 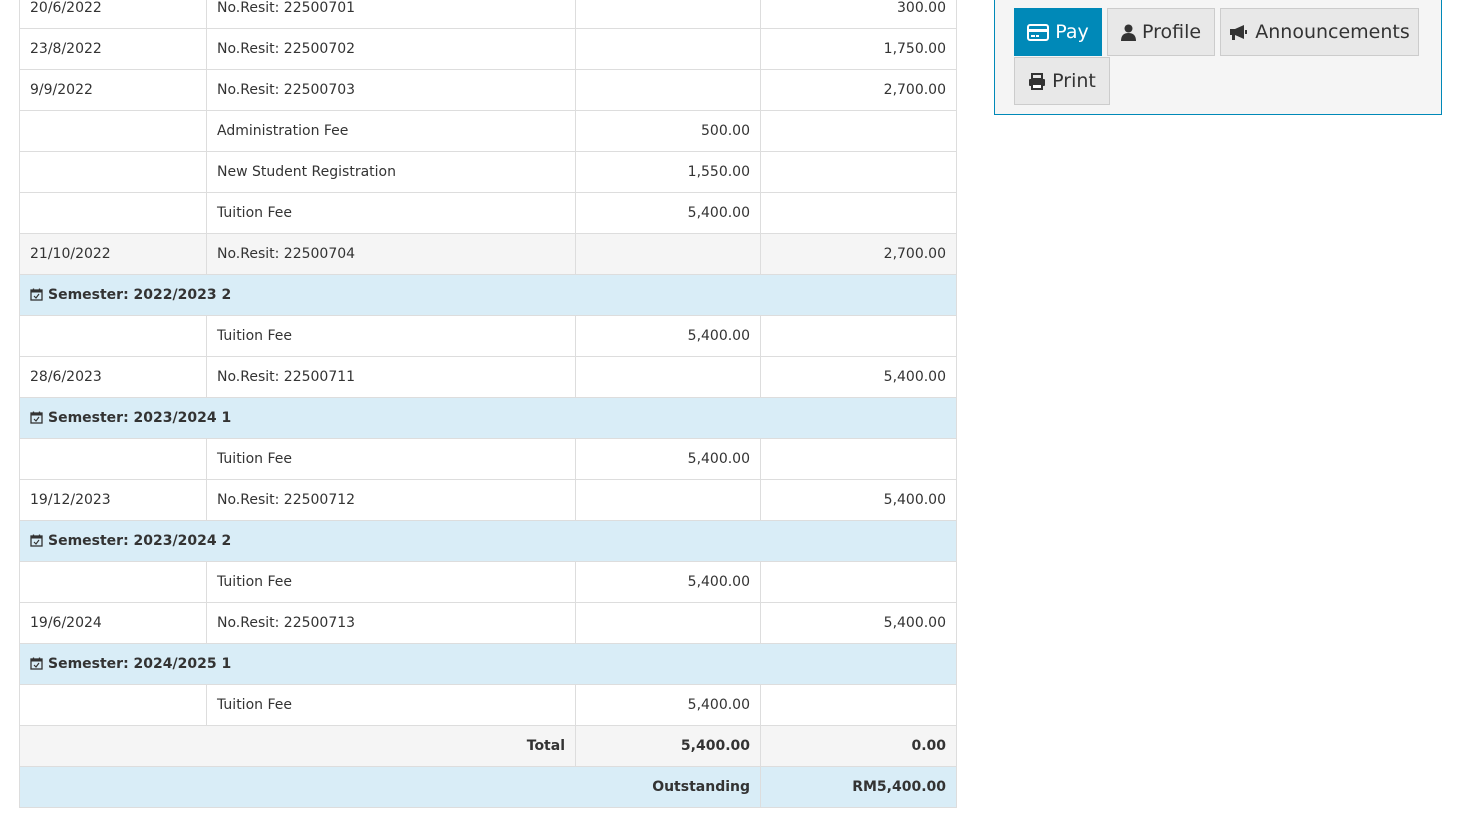 I want to click on semester-header-row: Semester: 2024/2025 1, so click(x=488, y=664).